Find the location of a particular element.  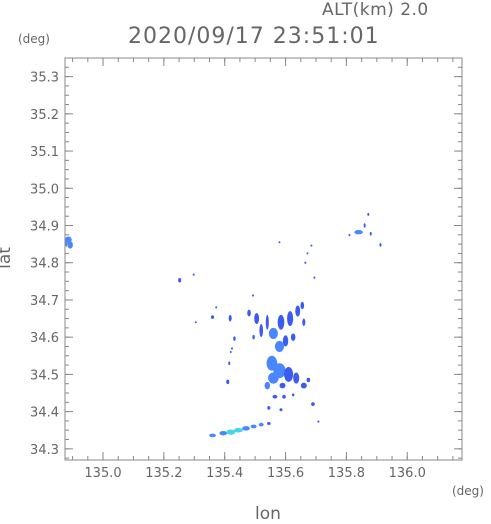

y-axis-unit: (deg) is located at coordinates (34, 39).